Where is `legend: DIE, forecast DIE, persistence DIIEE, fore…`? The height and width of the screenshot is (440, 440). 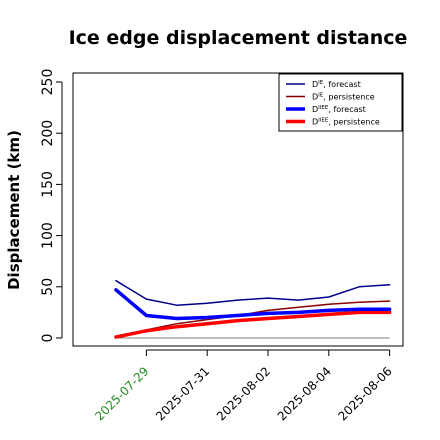 legend: DIE, forecast DIE, persistence DIIEE, fore… is located at coordinates (340, 102).